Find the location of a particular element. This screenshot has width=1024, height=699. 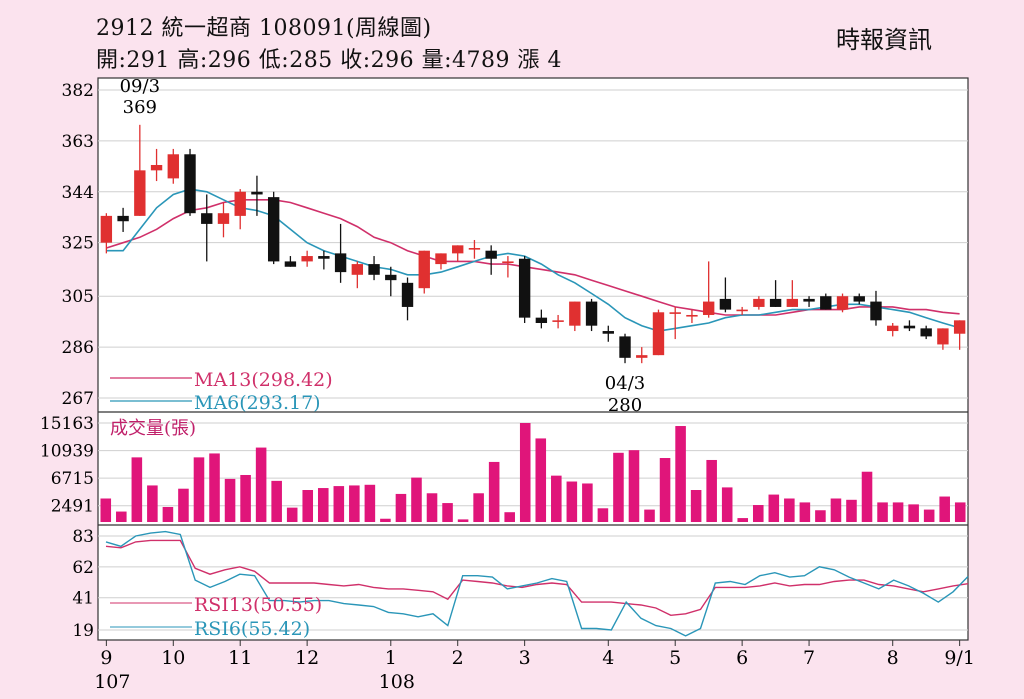

x-month-label: 1 is located at coordinates (391, 658).